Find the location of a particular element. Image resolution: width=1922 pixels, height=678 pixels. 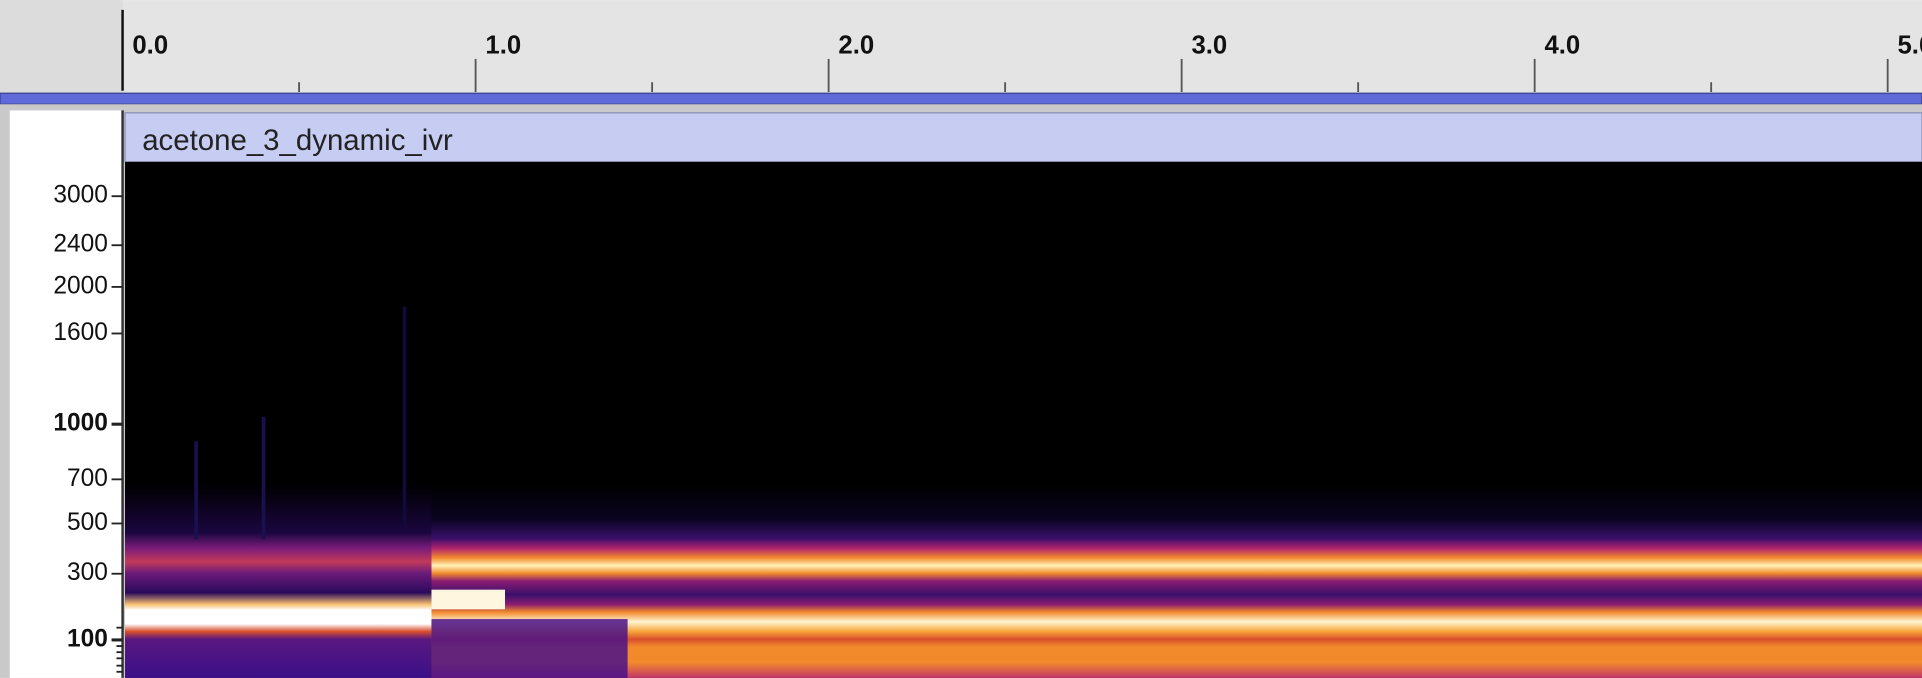

spectrogram-white is located at coordinates (468, 599).